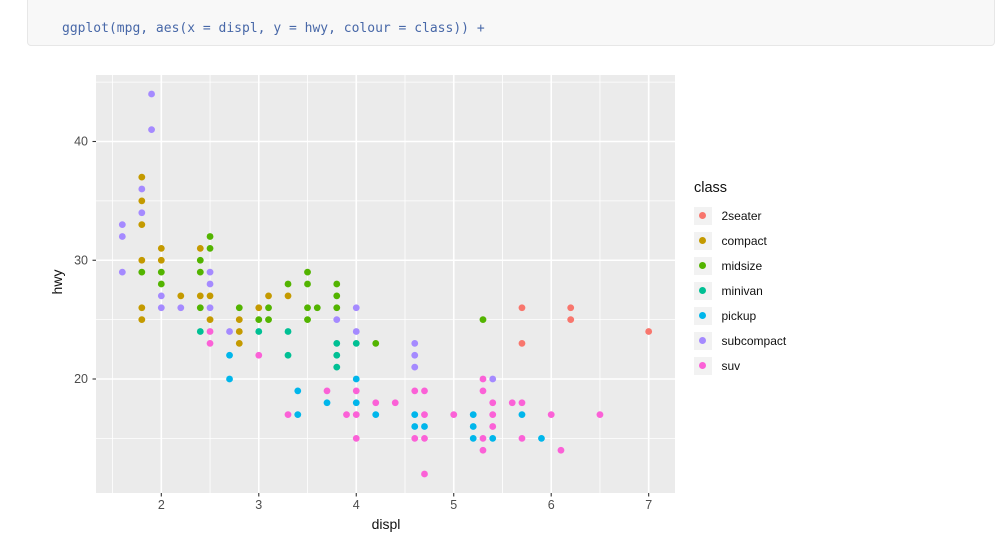 The height and width of the screenshot is (549, 1000). I want to click on legend-label: minivan, so click(742, 290).